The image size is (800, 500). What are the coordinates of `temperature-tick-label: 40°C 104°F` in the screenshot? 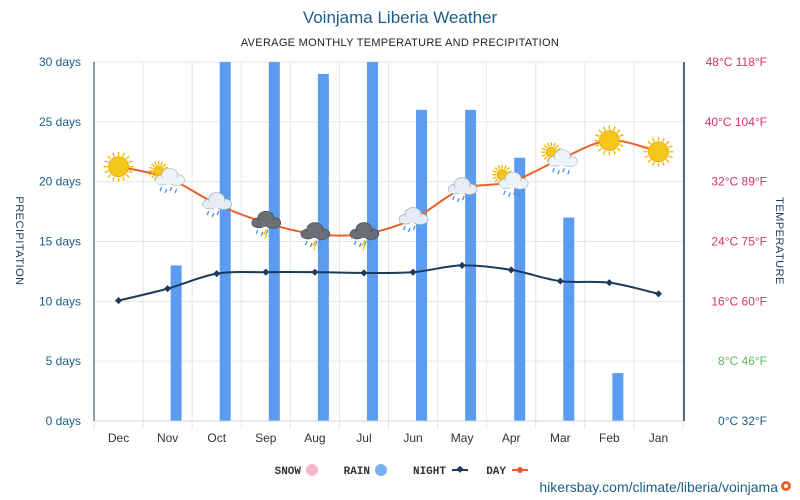 It's located at (736, 122).